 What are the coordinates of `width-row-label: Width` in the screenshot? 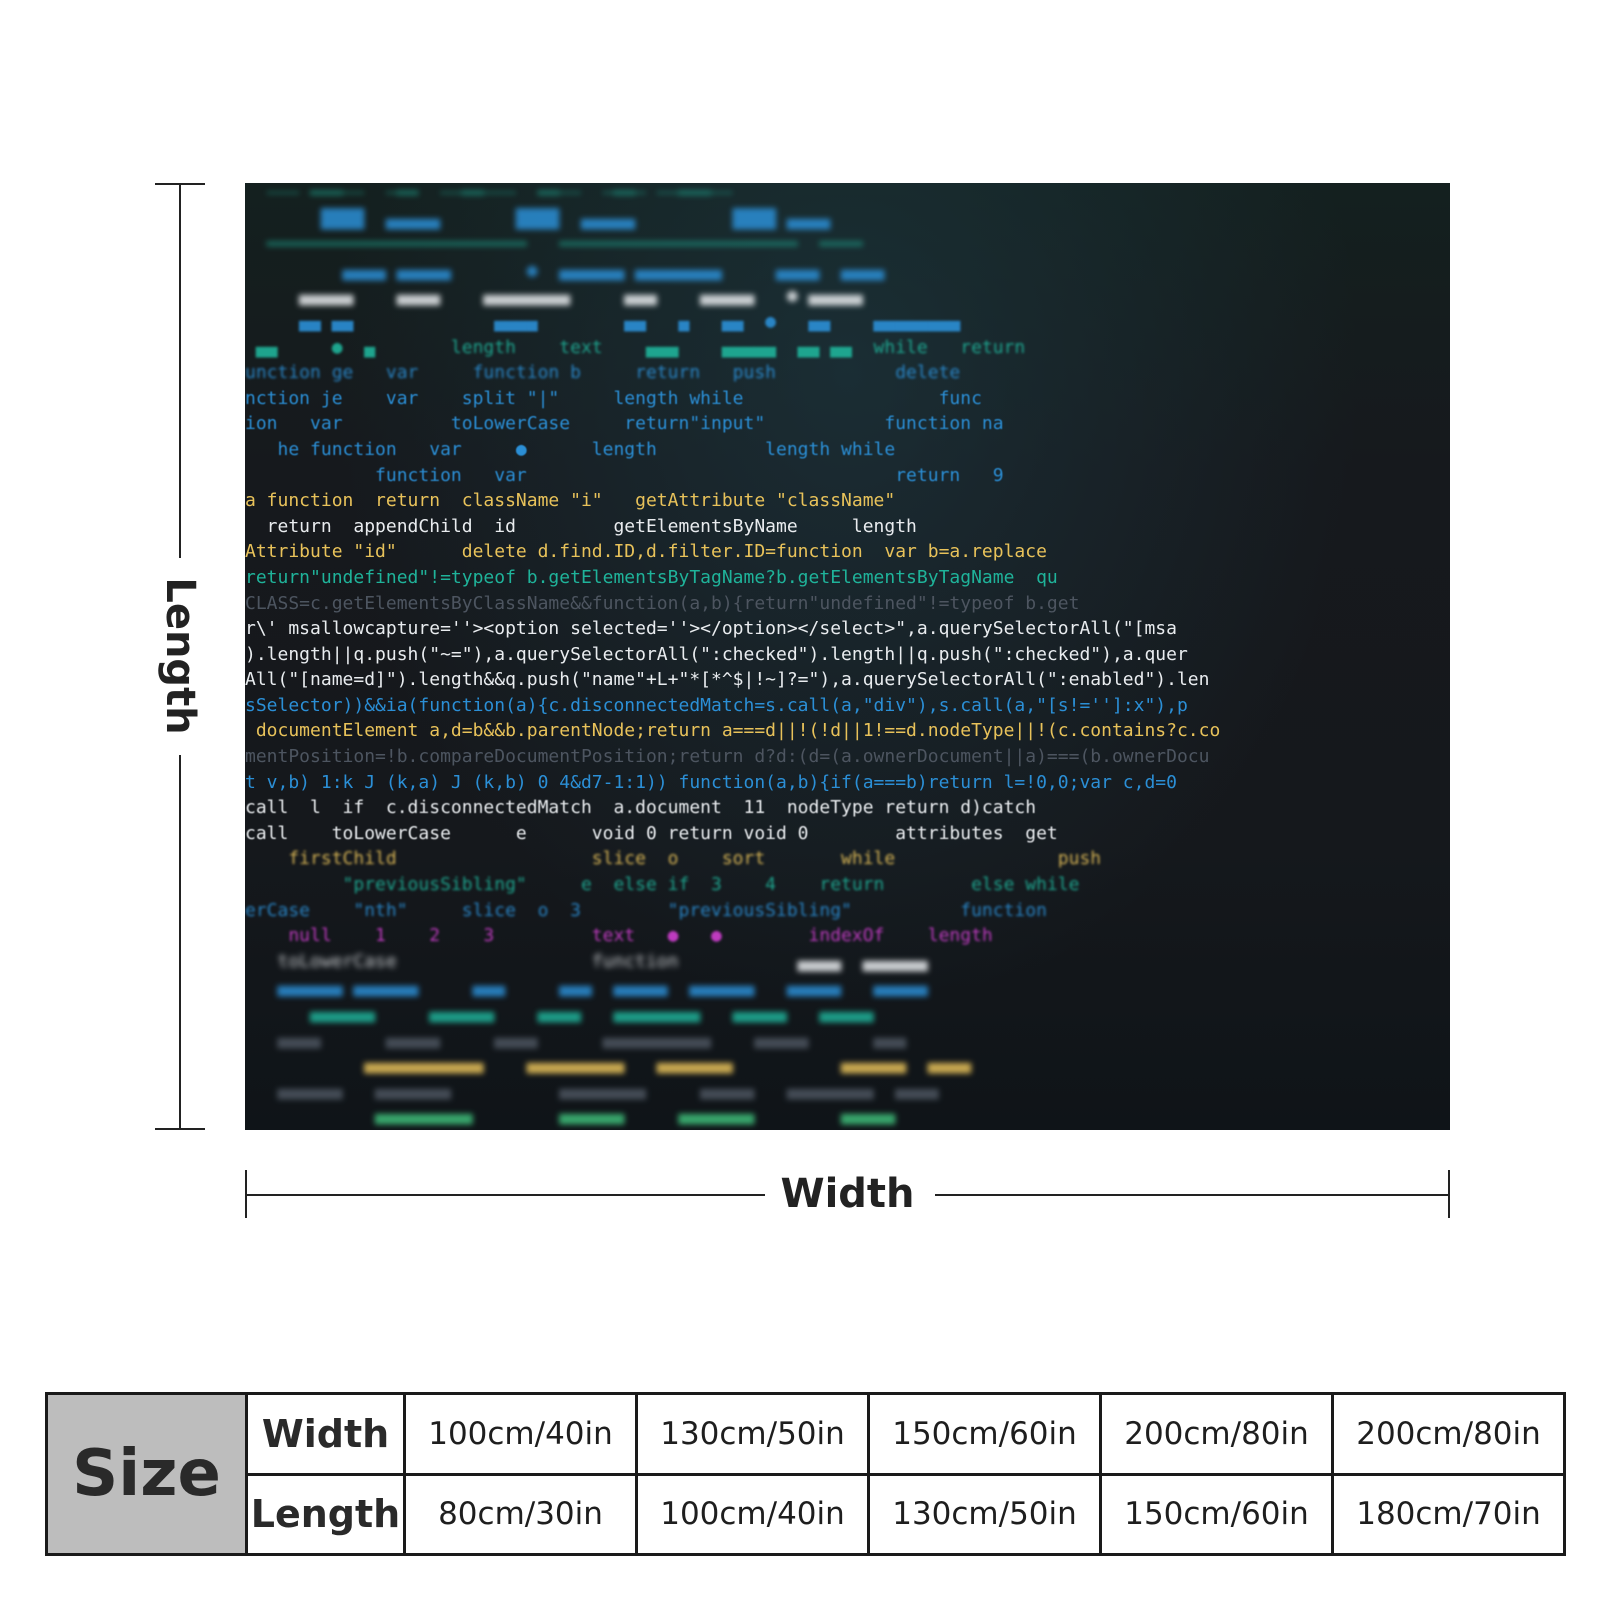 It's located at (325, 1434).